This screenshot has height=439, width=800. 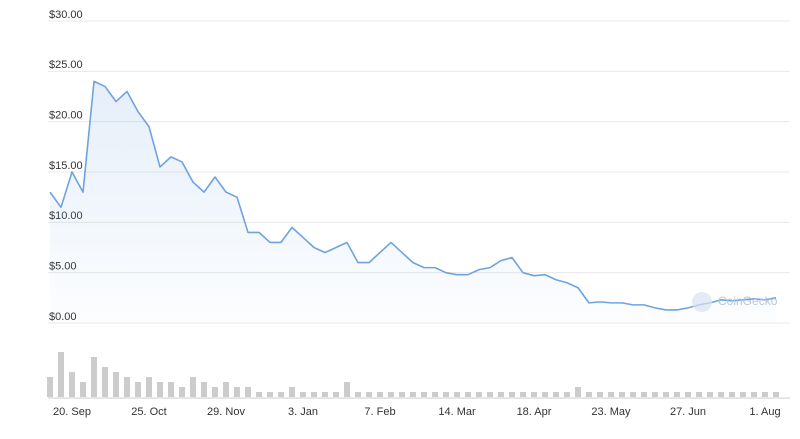 What do you see at coordinates (702, 302) in the screenshot?
I see `watermark-logo` at bounding box center [702, 302].